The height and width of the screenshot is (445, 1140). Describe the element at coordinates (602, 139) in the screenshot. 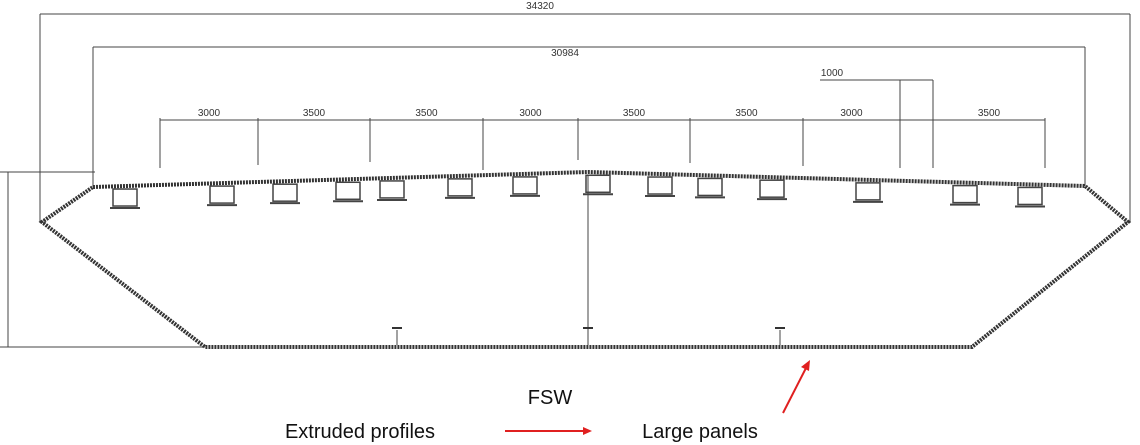

I see `span-dimensions: 3000 3500 3500 3000 3500 3500 3000 3500` at that location.